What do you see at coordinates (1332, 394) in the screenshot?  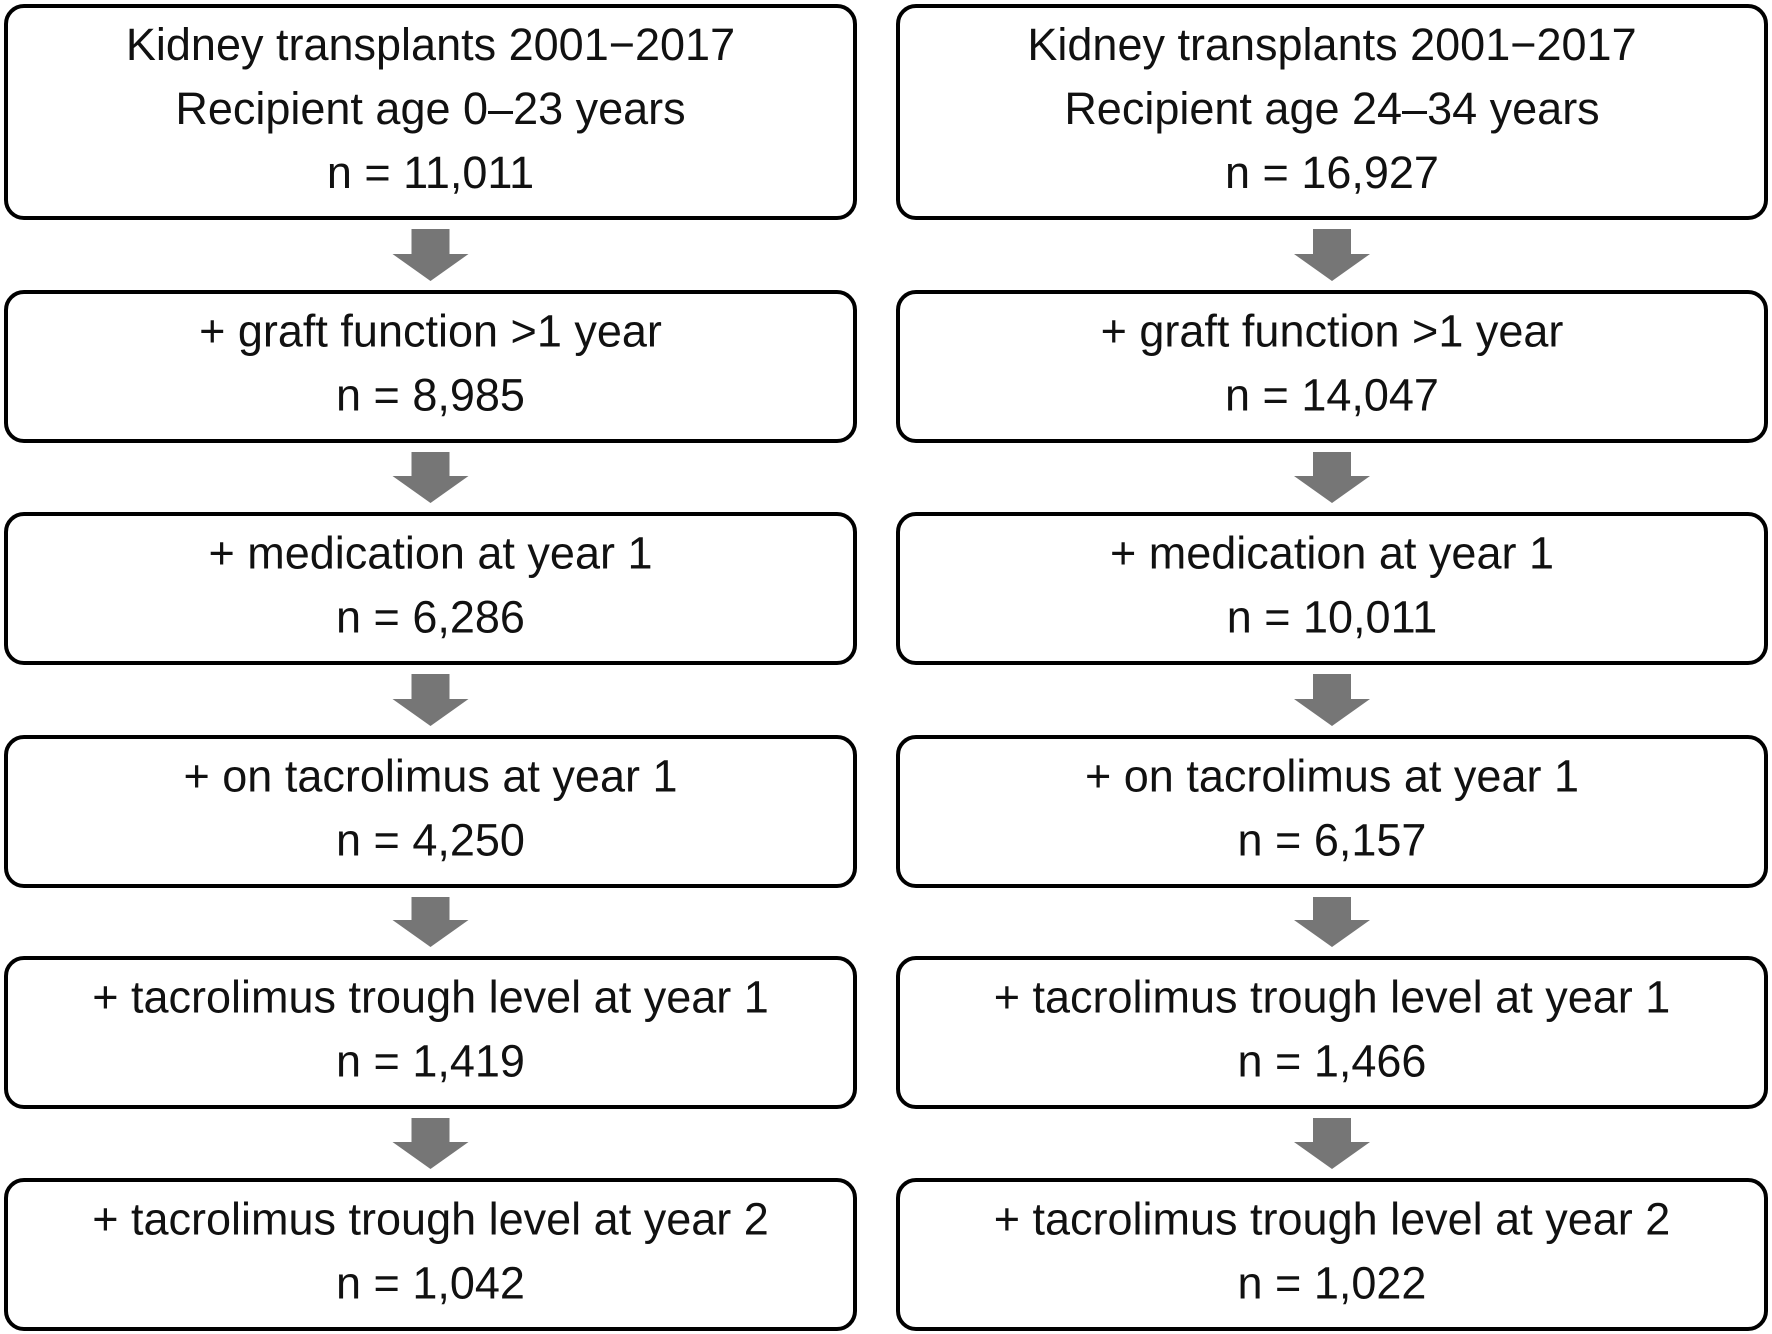 I see `box-text: n = 14,047` at bounding box center [1332, 394].